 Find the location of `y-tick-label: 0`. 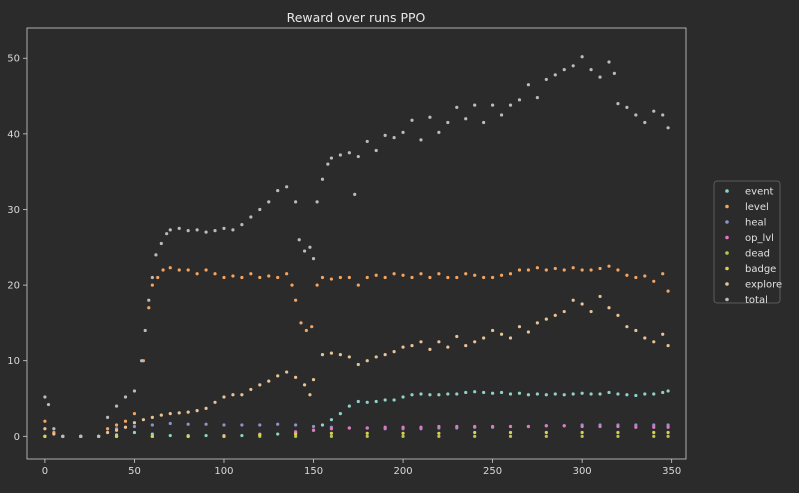

y-tick-label: 0 is located at coordinates (17, 437).